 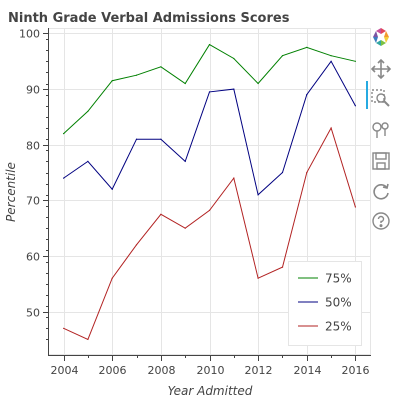 What do you see at coordinates (381, 69) in the screenshot?
I see `pan-icon` at bounding box center [381, 69].